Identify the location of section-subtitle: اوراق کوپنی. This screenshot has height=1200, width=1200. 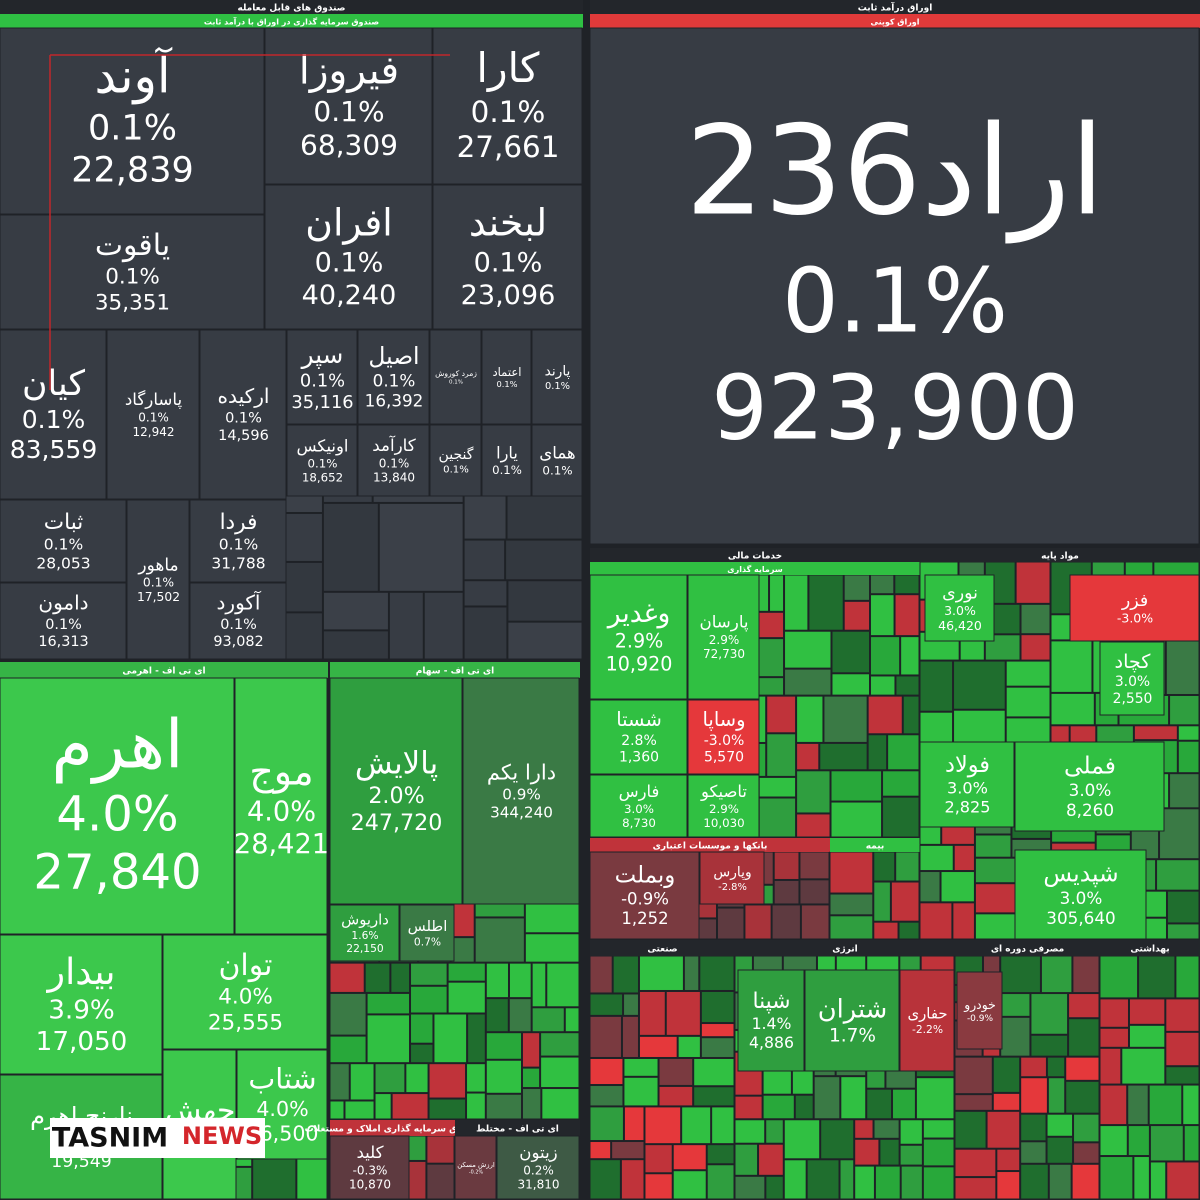
(894, 22).